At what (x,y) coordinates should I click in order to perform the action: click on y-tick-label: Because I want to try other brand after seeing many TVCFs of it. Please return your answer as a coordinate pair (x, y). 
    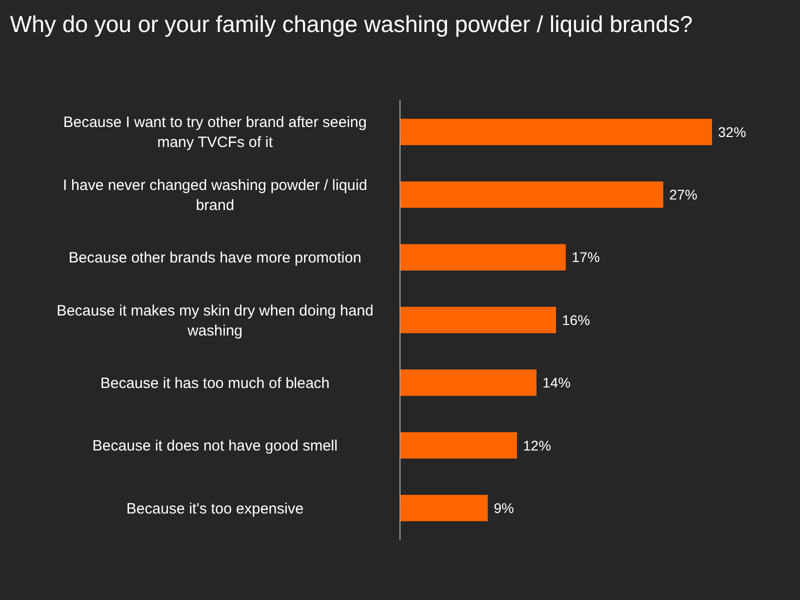
    Looking at the image, I should click on (215, 133).